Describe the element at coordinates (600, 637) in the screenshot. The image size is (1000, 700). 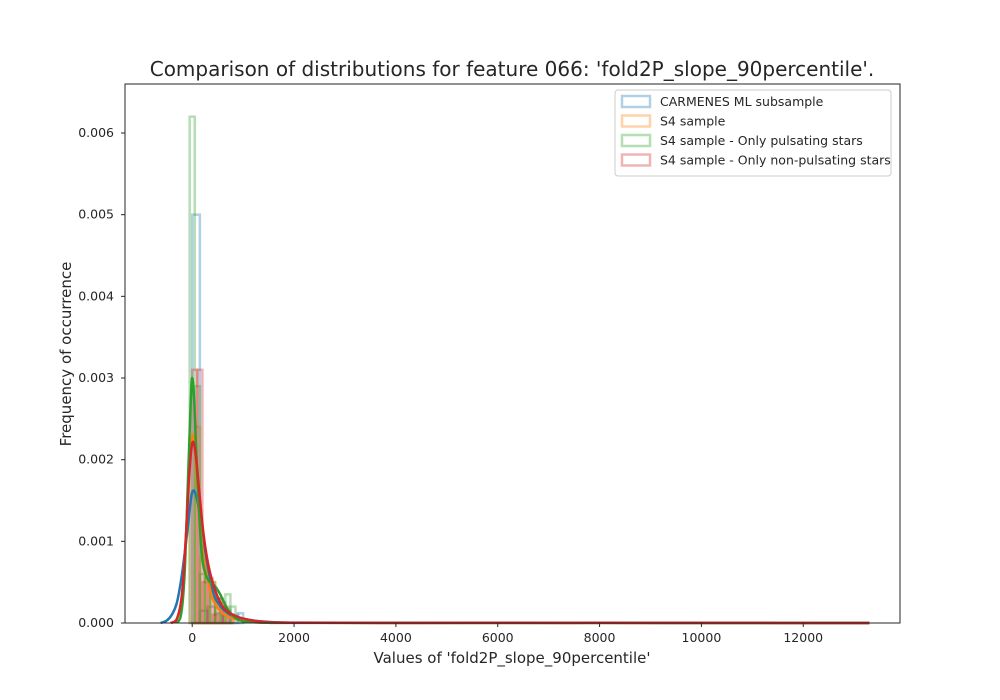
I see `x-tick-label: 8000` at that location.